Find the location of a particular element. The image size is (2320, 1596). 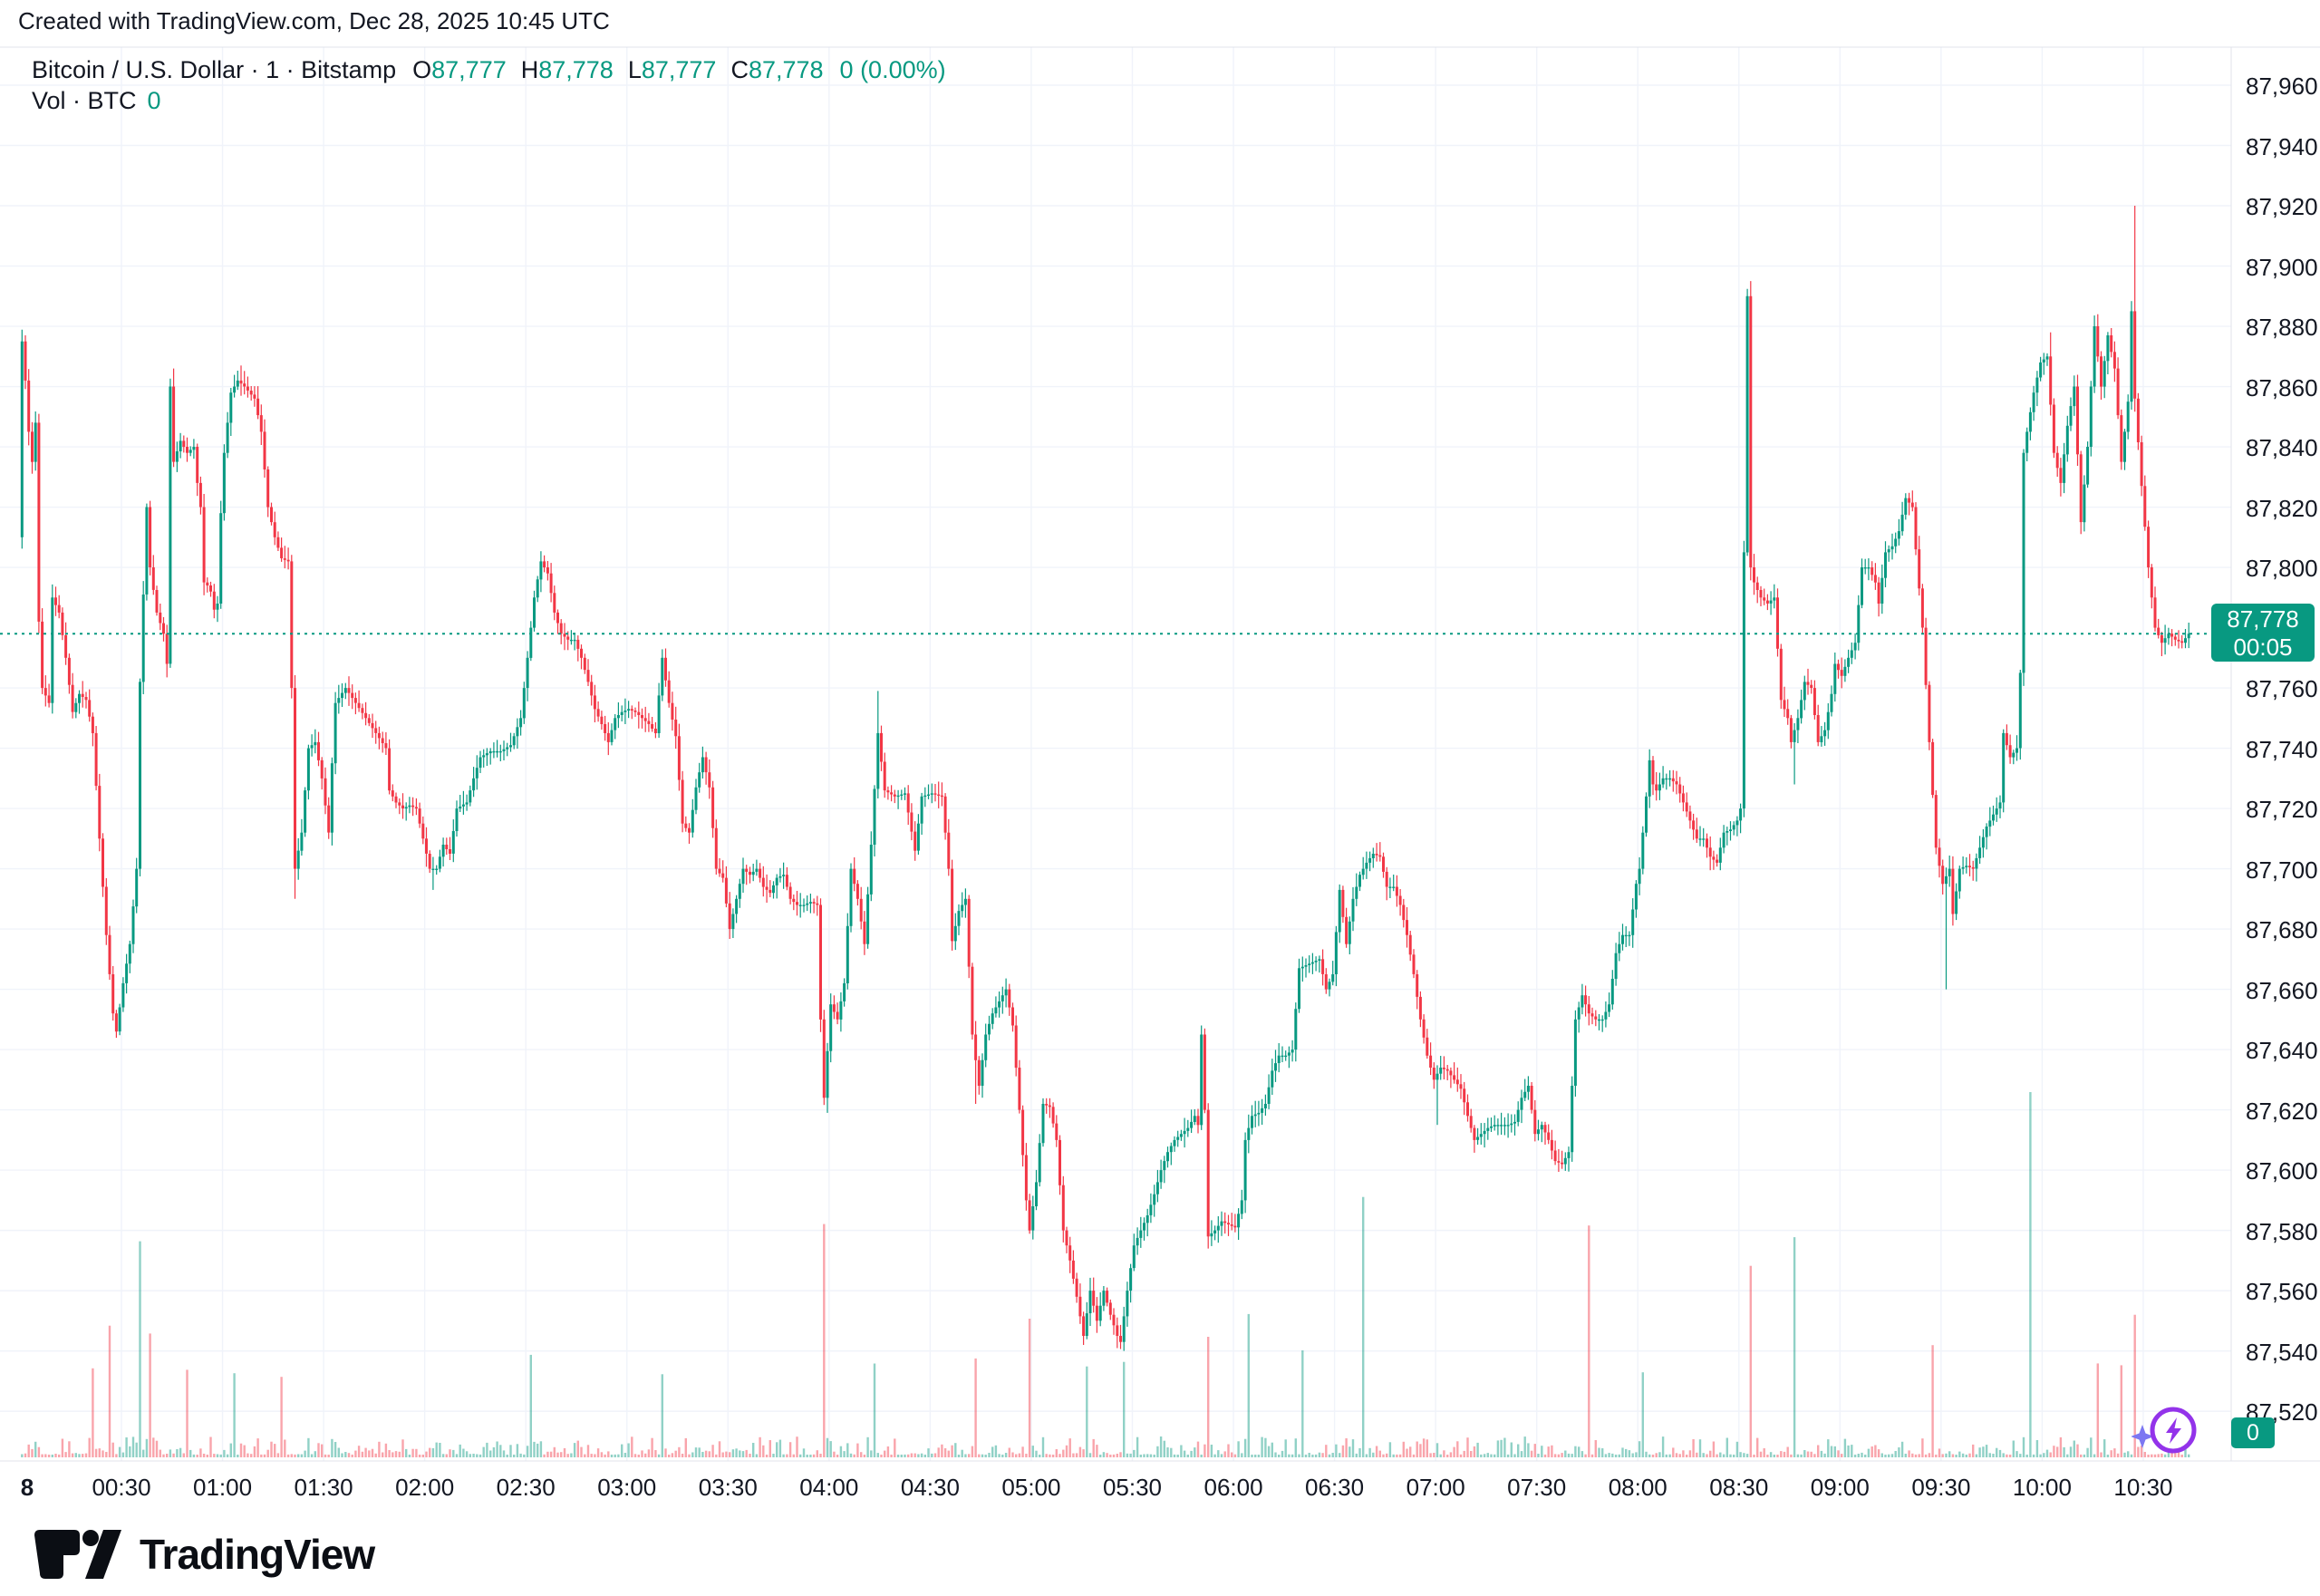

volume-value: 0 is located at coordinates (154, 100).